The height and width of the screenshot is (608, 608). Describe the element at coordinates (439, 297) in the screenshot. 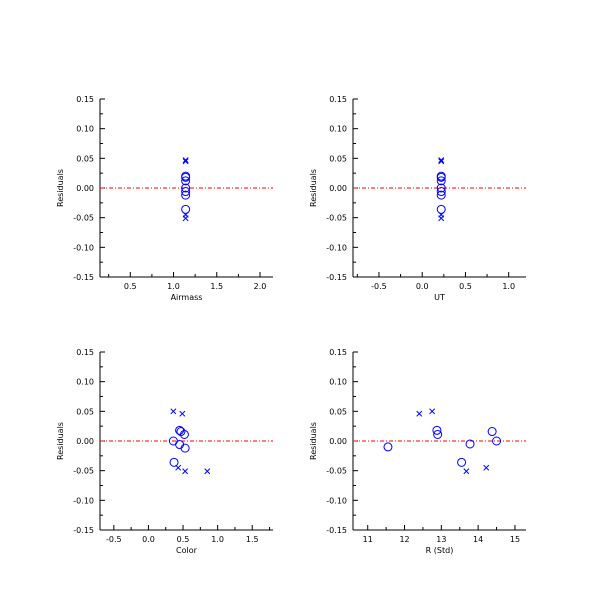

I see `x-axis-title: UT` at that location.